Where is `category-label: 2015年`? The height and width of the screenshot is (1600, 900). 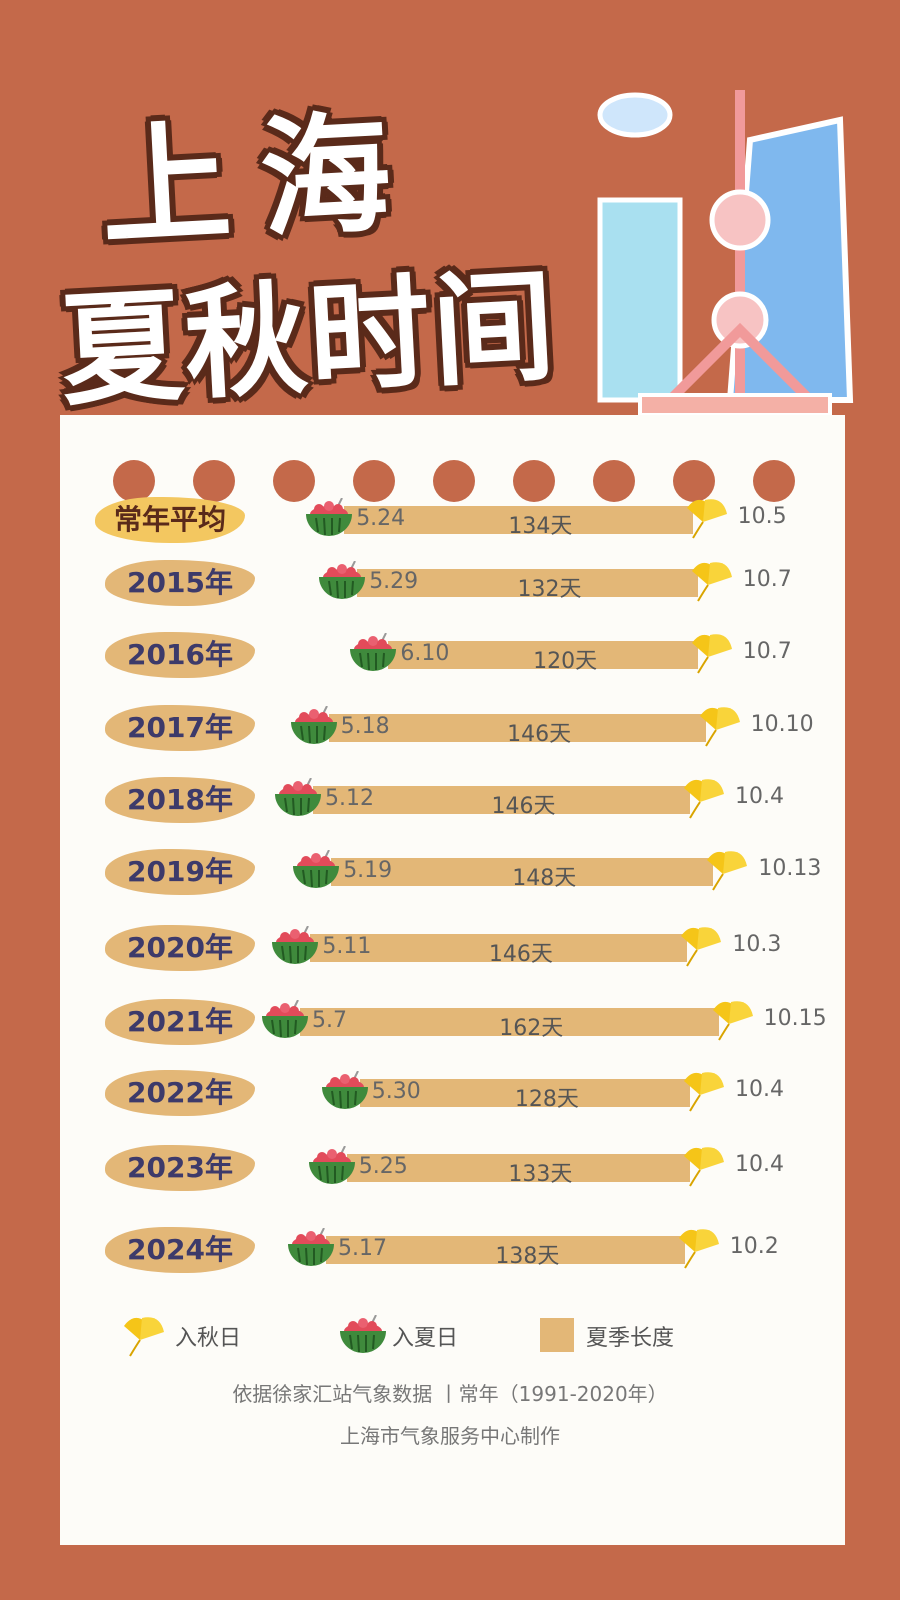 category-label: 2015年 is located at coordinates (180, 583).